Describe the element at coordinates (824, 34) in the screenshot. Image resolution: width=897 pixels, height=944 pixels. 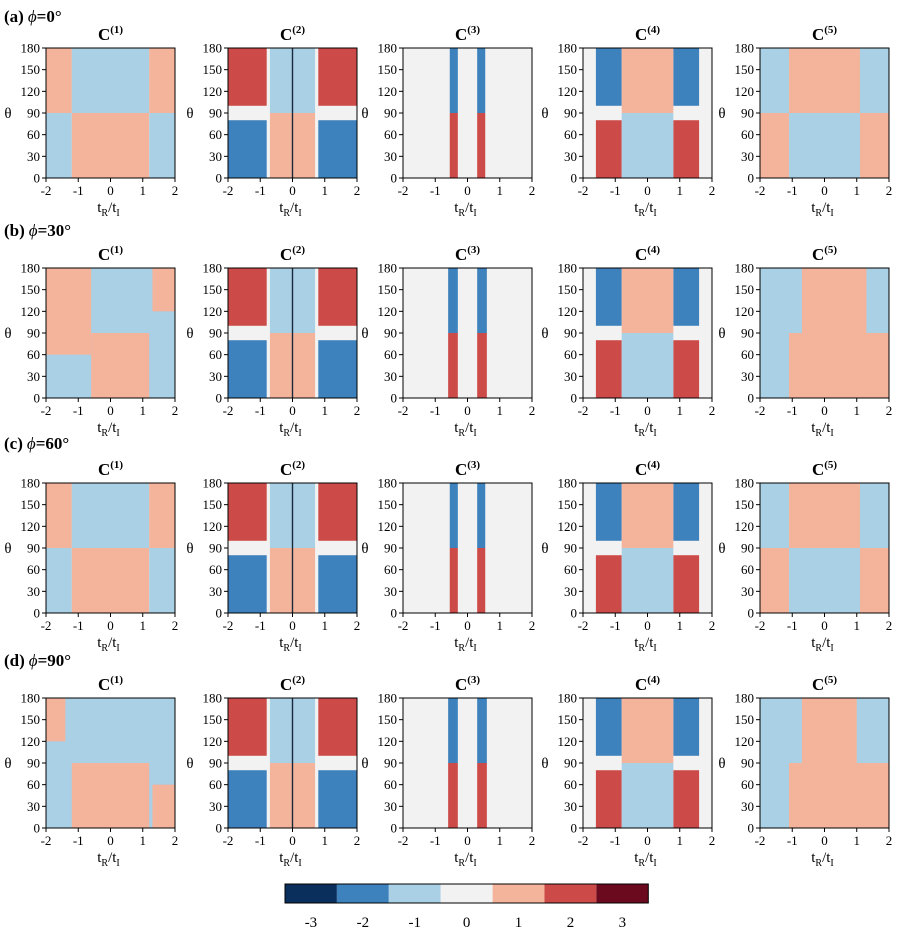
I see `panel-title: C(5)` at that location.